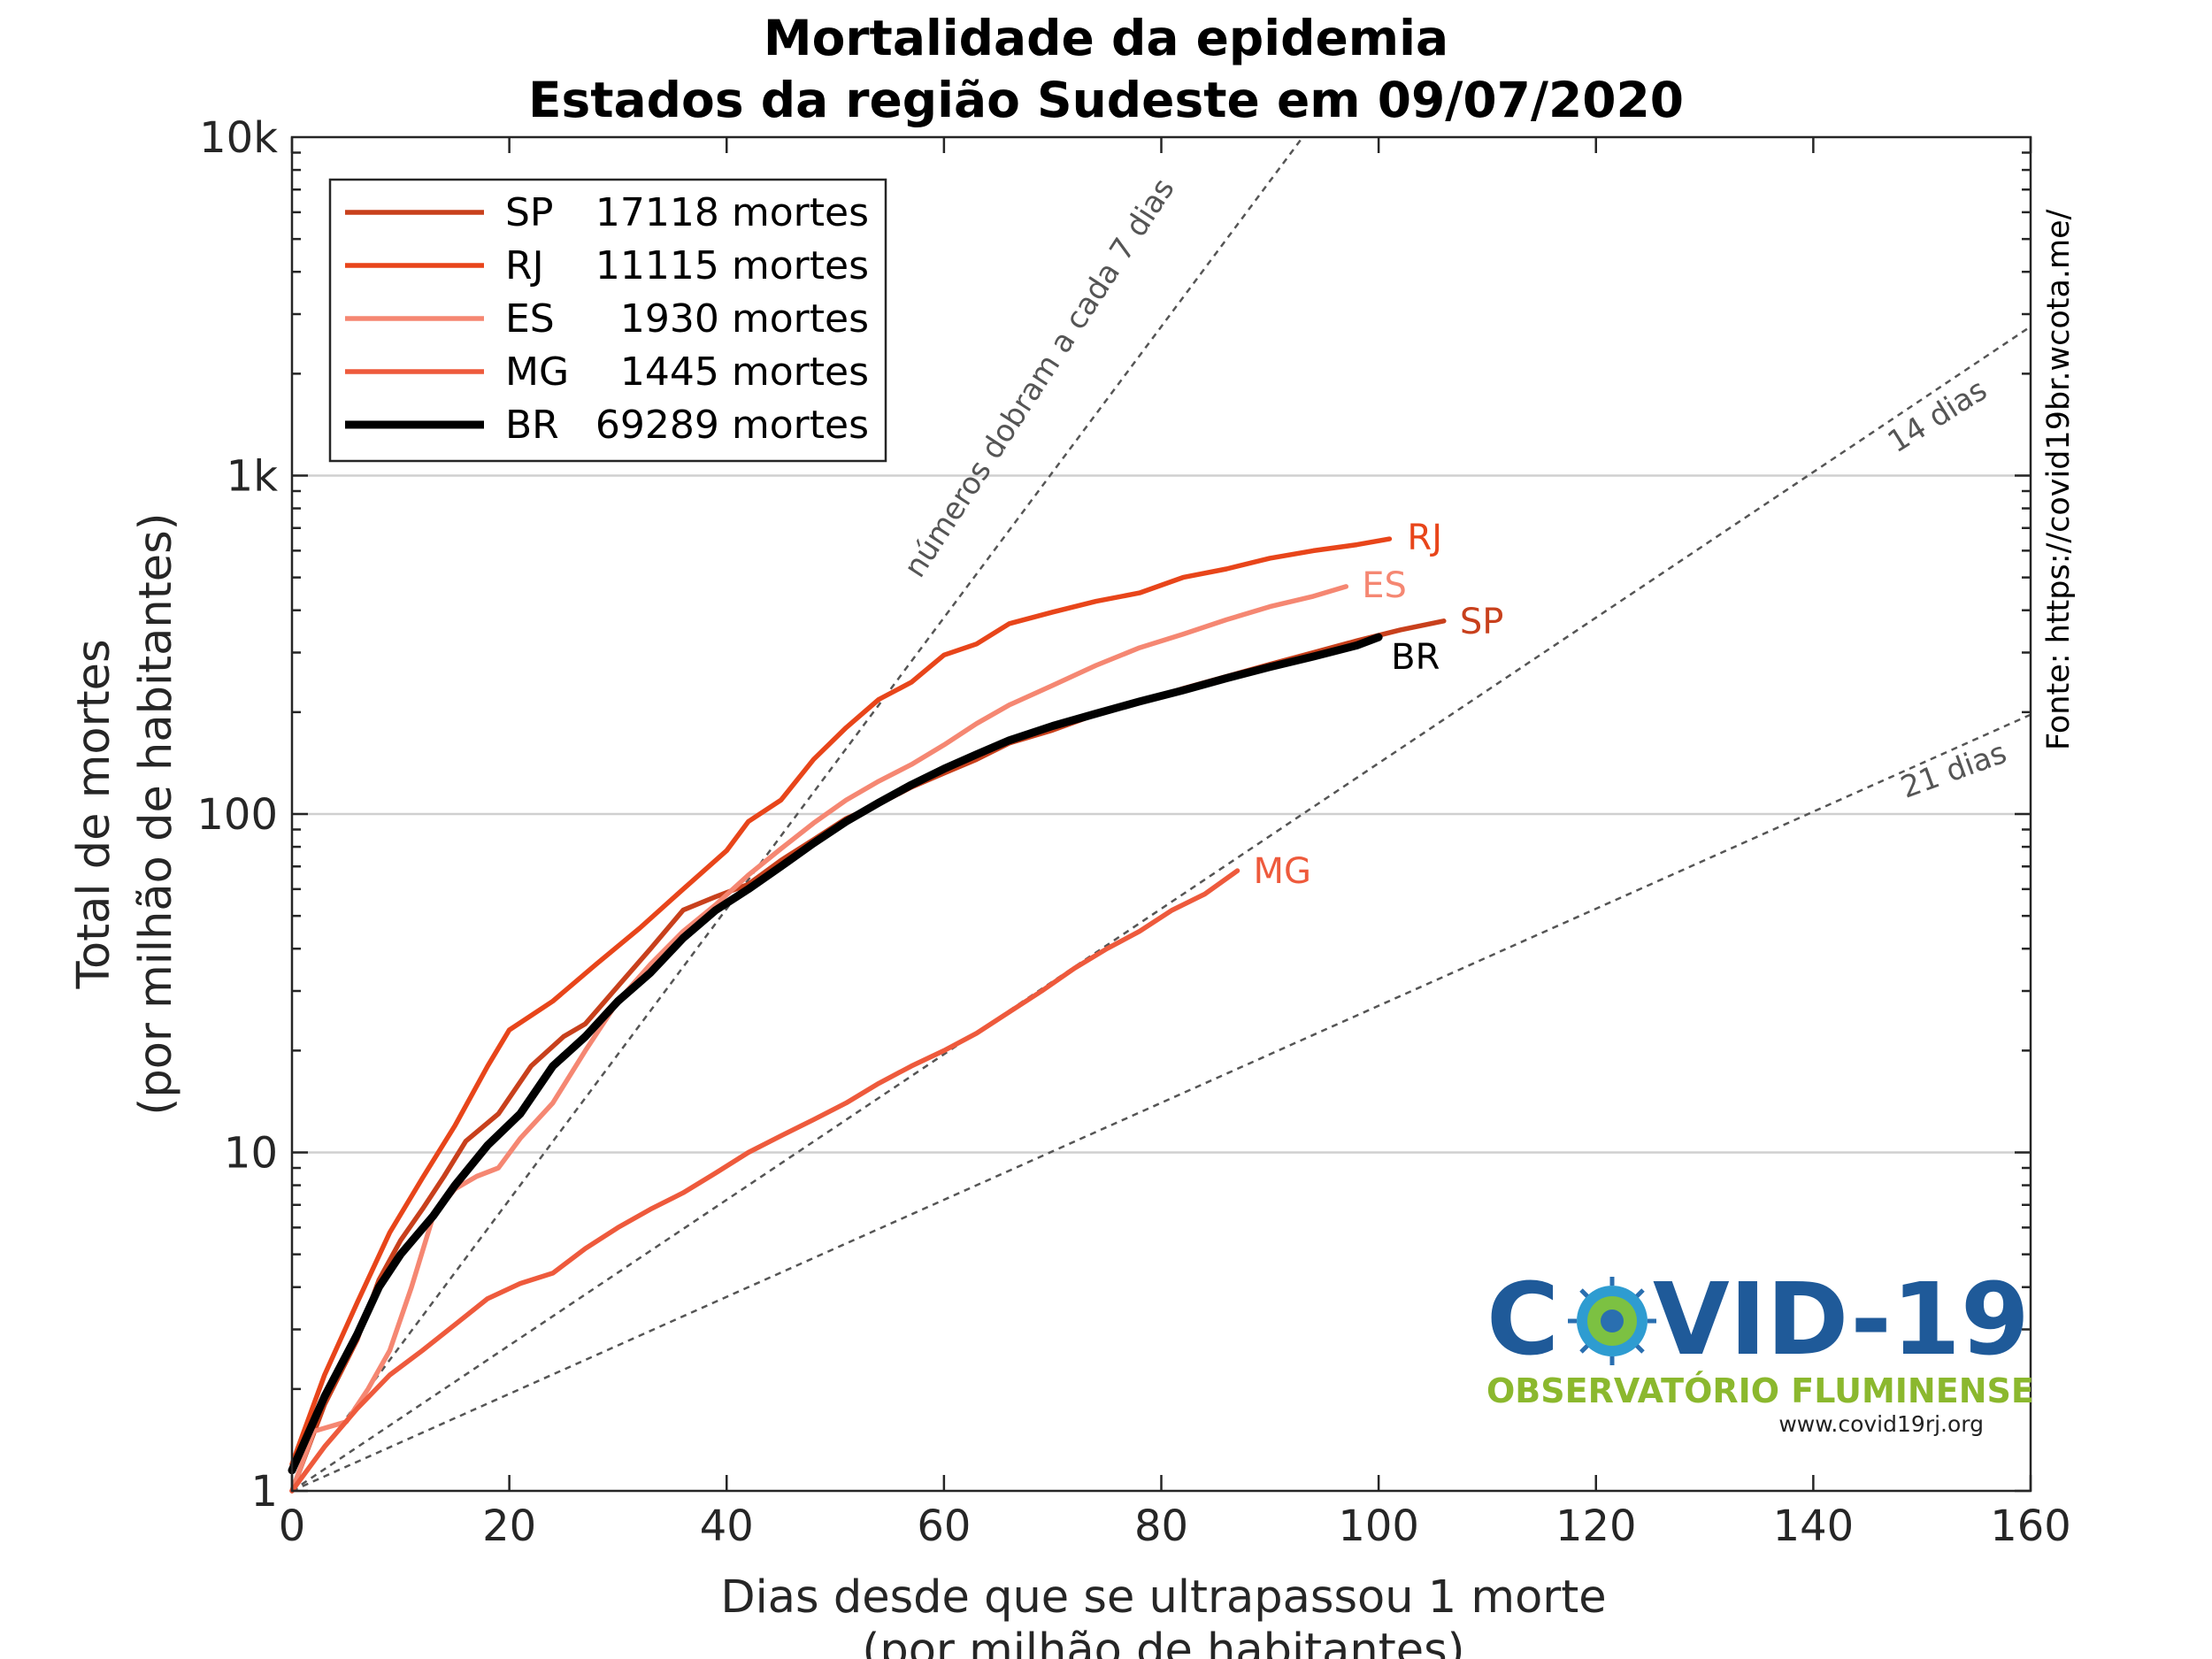  Describe the element at coordinates (1385, 585) in the screenshot. I see `end-label-es: ES` at that location.